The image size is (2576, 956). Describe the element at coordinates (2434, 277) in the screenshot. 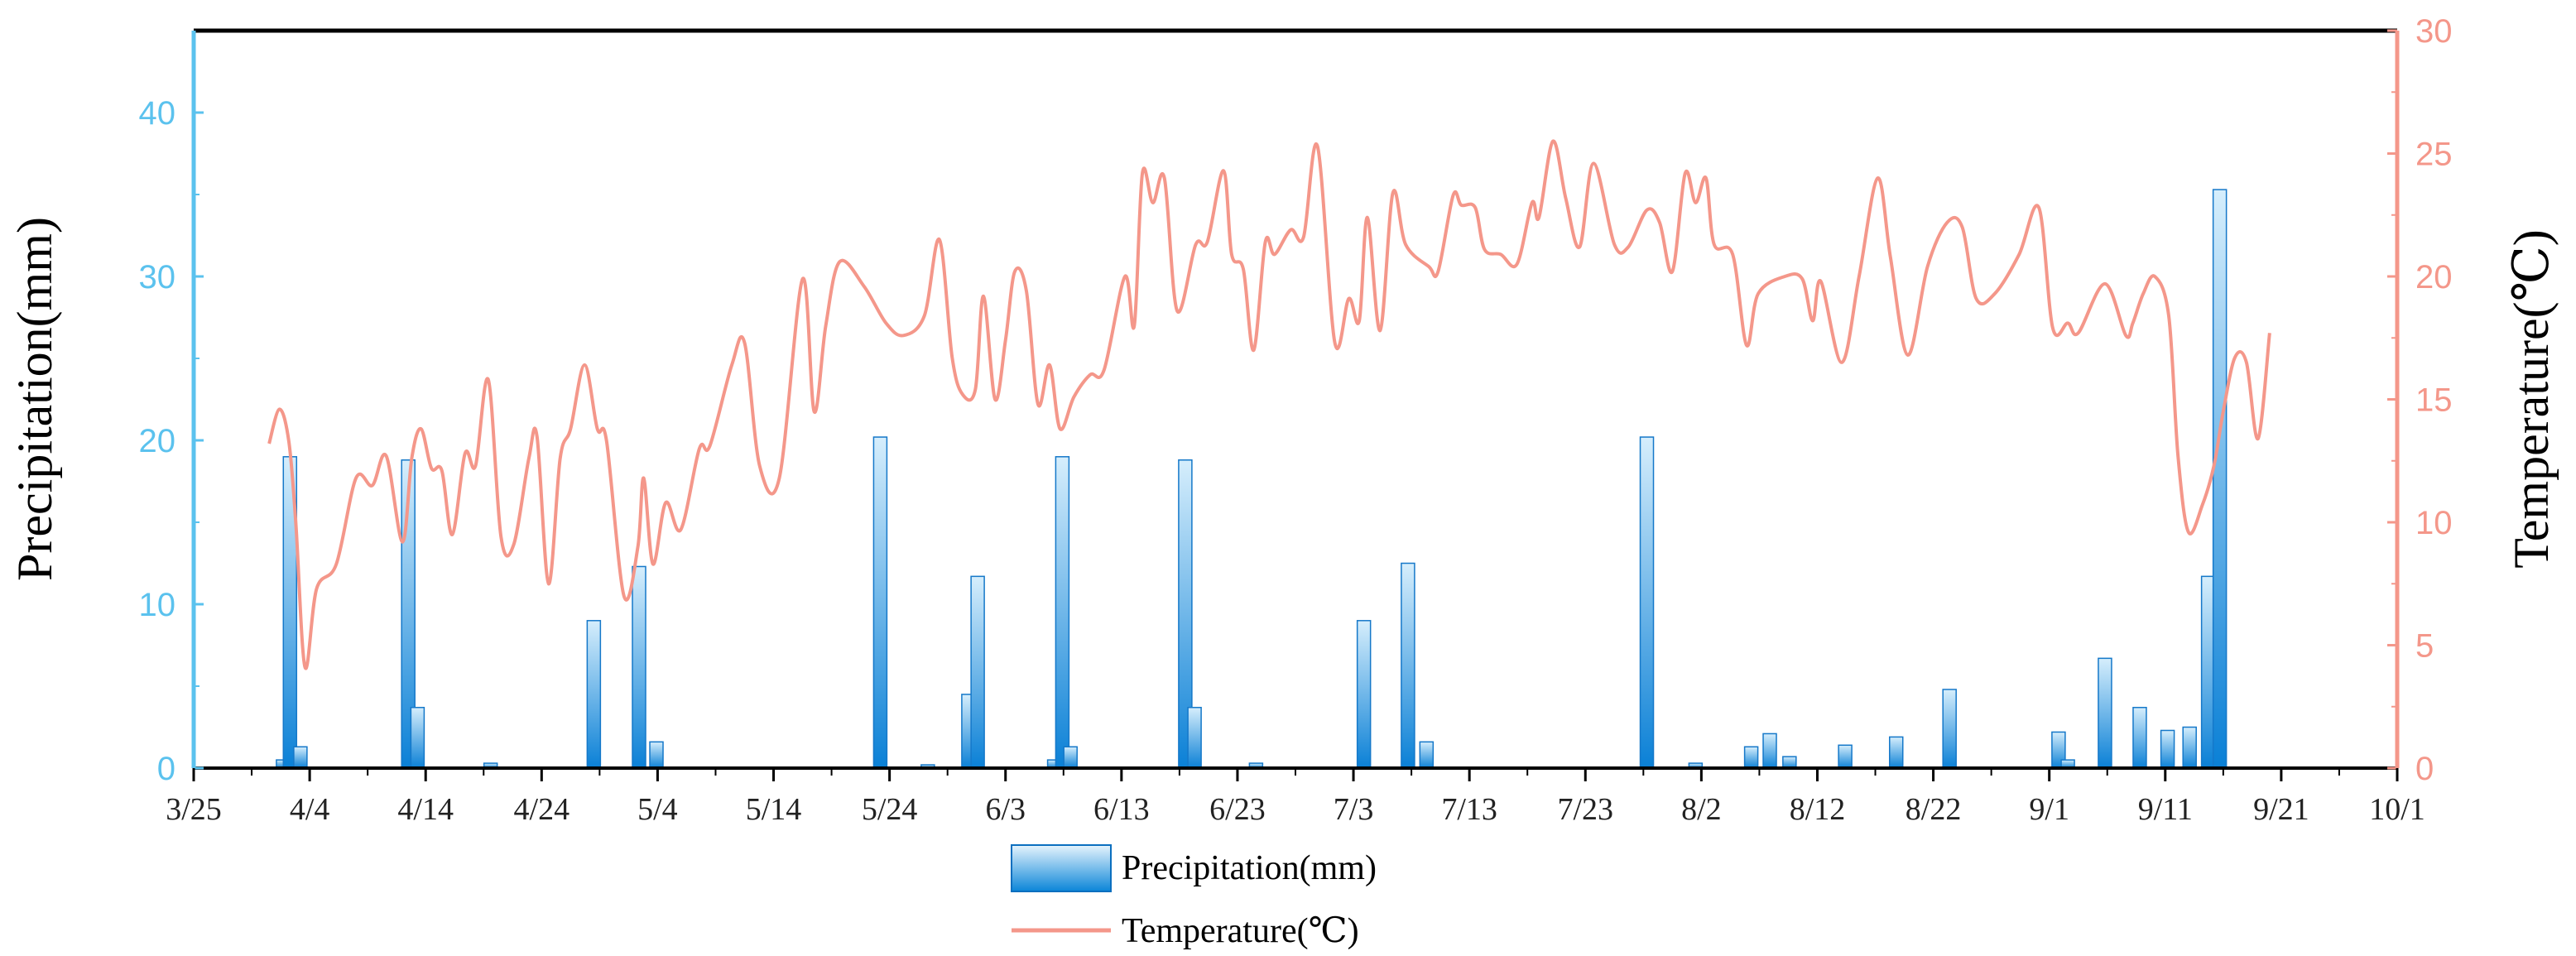

I see `right-tick-label-20: 20` at that location.